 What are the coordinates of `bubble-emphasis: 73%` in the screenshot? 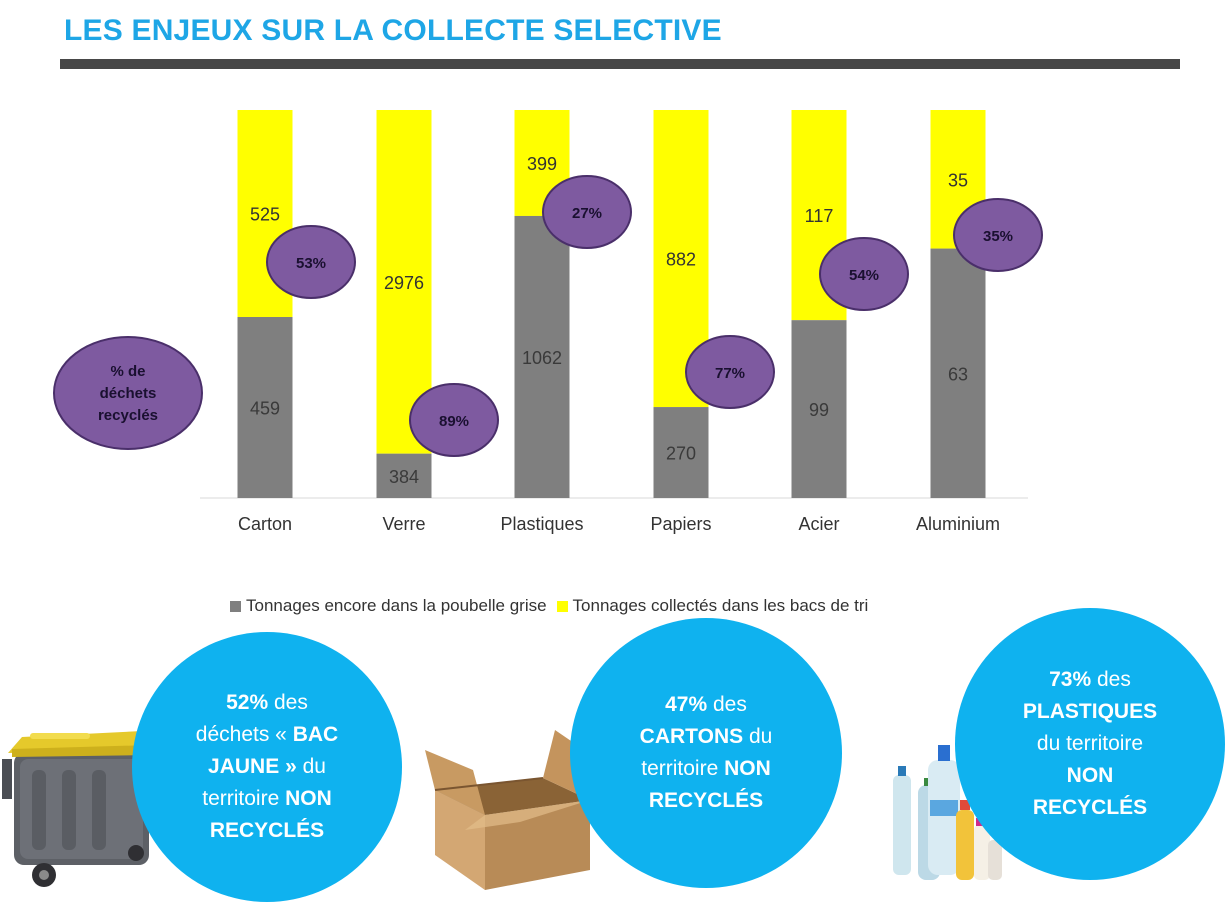 It's located at (1070, 679).